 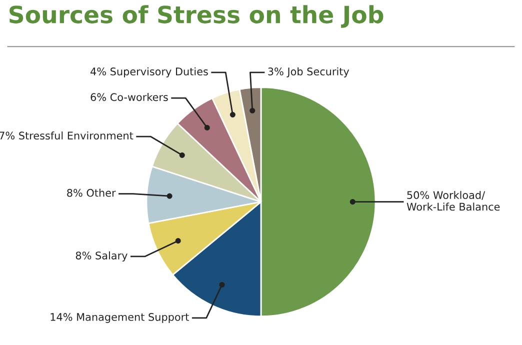 What do you see at coordinates (453, 200) in the screenshot?
I see `slice-label: 50% Workload/ Work-Life Balance` at bounding box center [453, 200].